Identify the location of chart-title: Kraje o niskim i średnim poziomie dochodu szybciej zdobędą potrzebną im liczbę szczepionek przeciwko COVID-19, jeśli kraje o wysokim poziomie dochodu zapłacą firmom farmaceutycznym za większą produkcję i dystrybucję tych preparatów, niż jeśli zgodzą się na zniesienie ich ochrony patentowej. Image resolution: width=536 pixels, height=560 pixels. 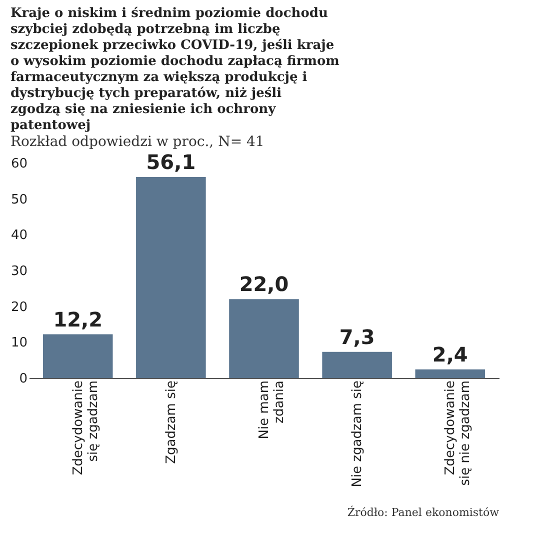
(175, 69).